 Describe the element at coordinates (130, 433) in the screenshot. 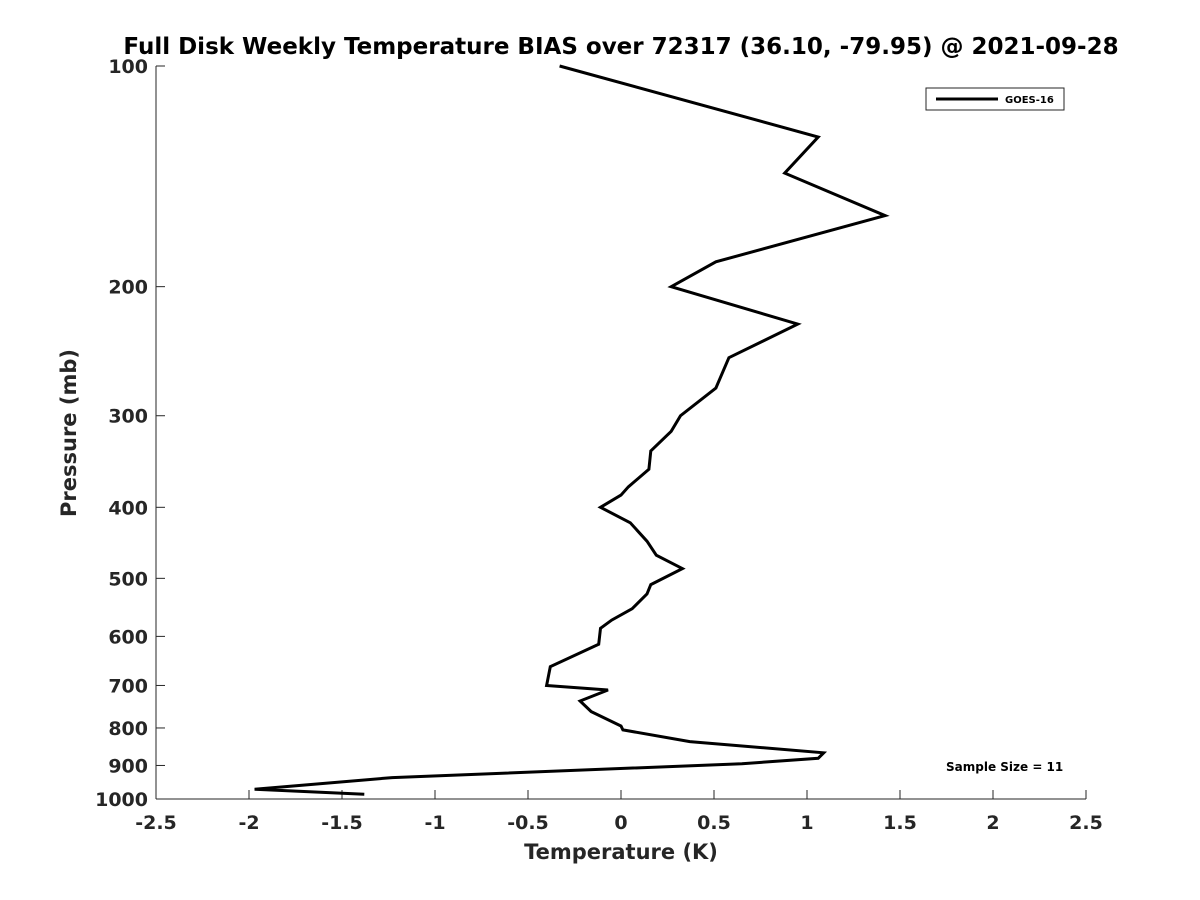

I see `y-ticks: 100 200 300 400 500 600 700 800 900 1000` at that location.